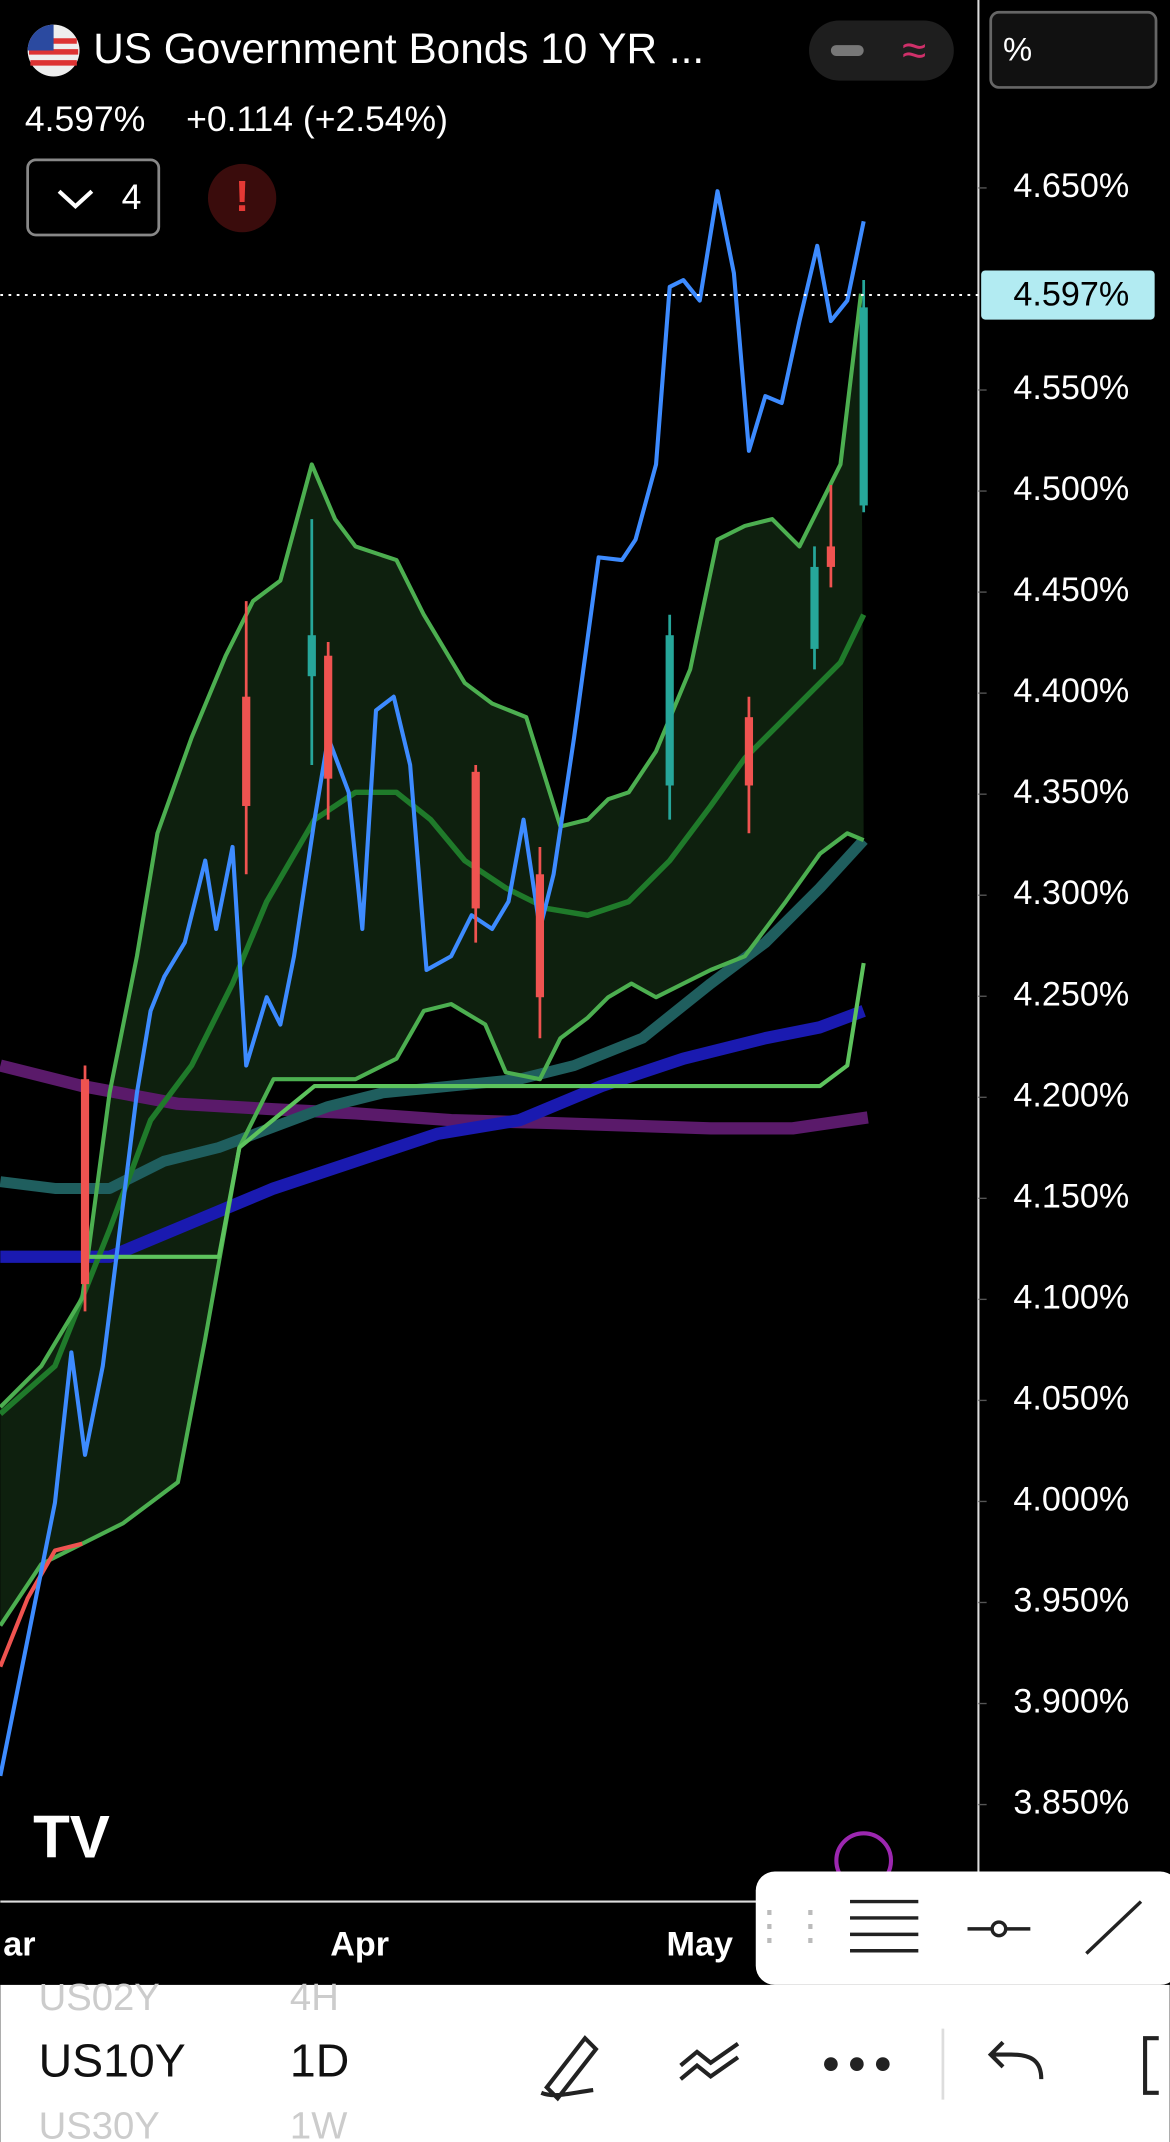 The height and width of the screenshot is (2142, 1170). What do you see at coordinates (1073, 49) in the screenshot?
I see `unit-button` at bounding box center [1073, 49].